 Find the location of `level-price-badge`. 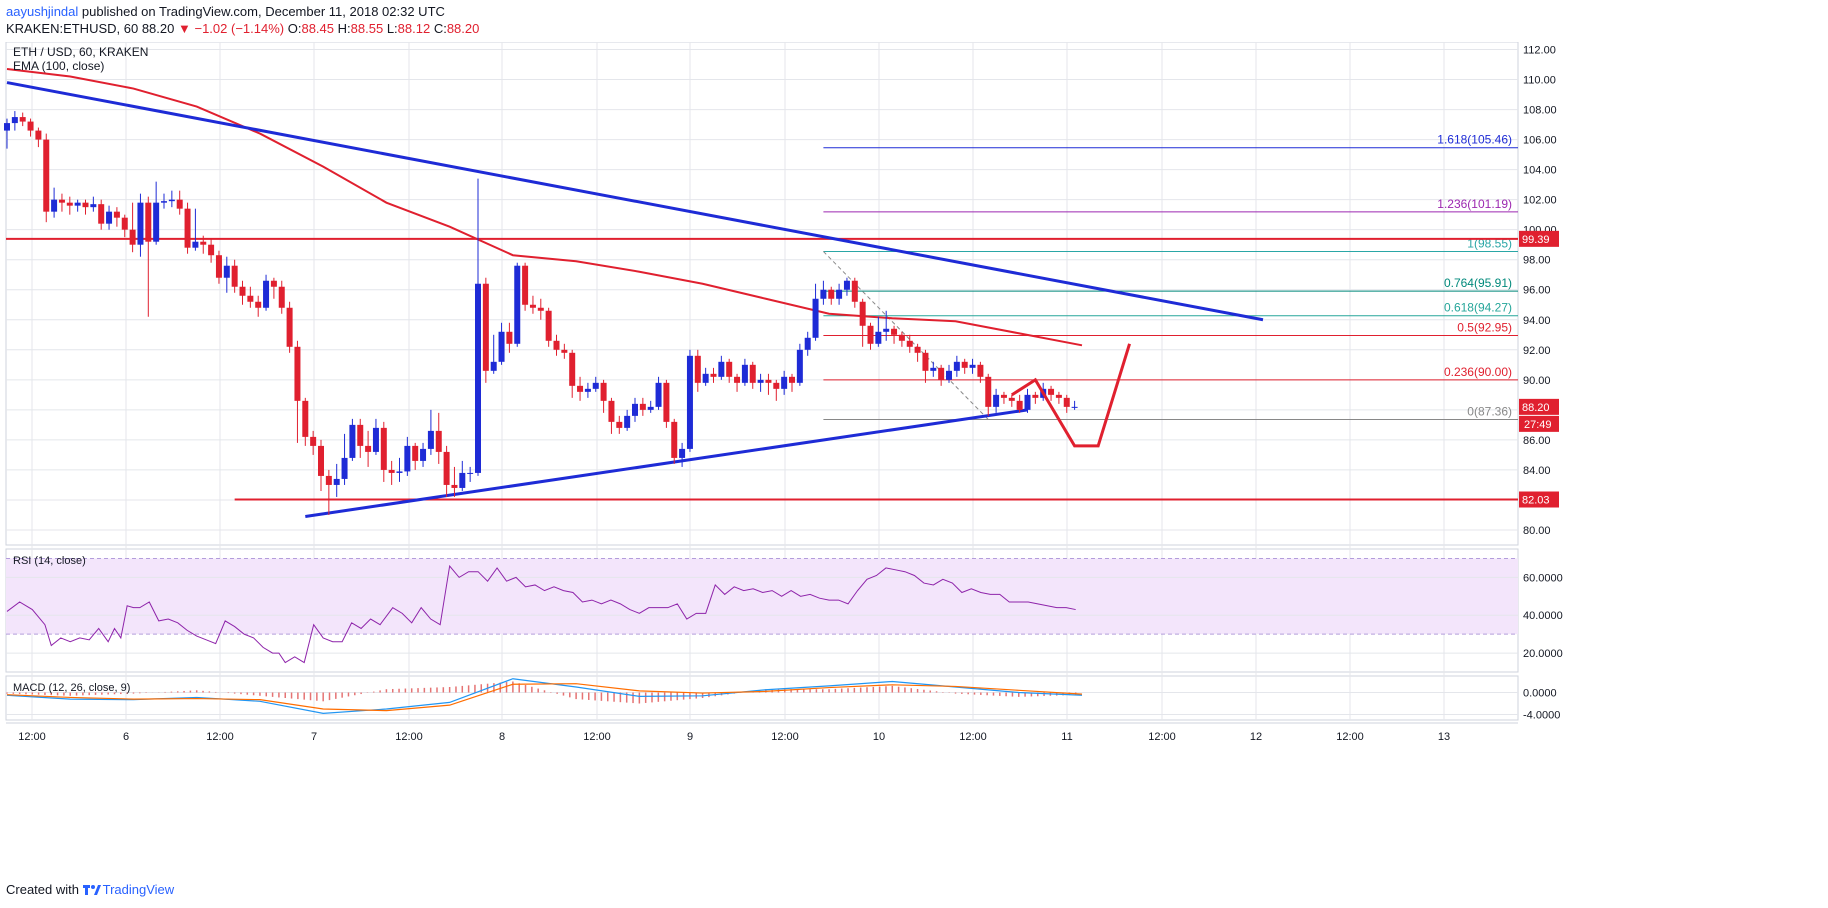

level-price-badge is located at coordinates (1539, 238).